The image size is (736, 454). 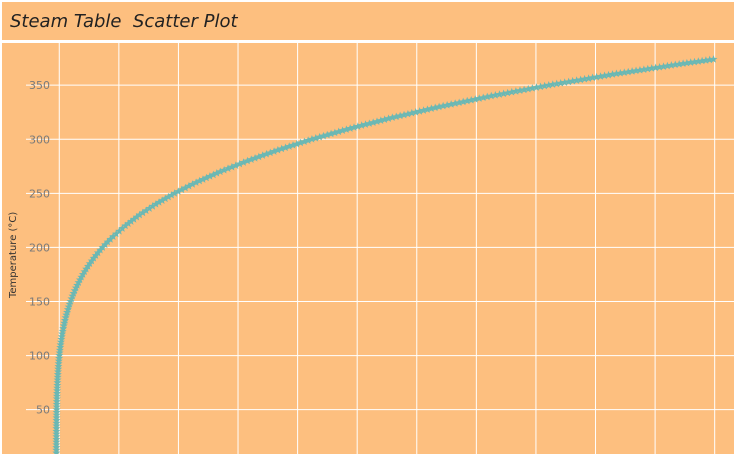 I want to click on y-tick-label: 100, so click(x=39, y=356).